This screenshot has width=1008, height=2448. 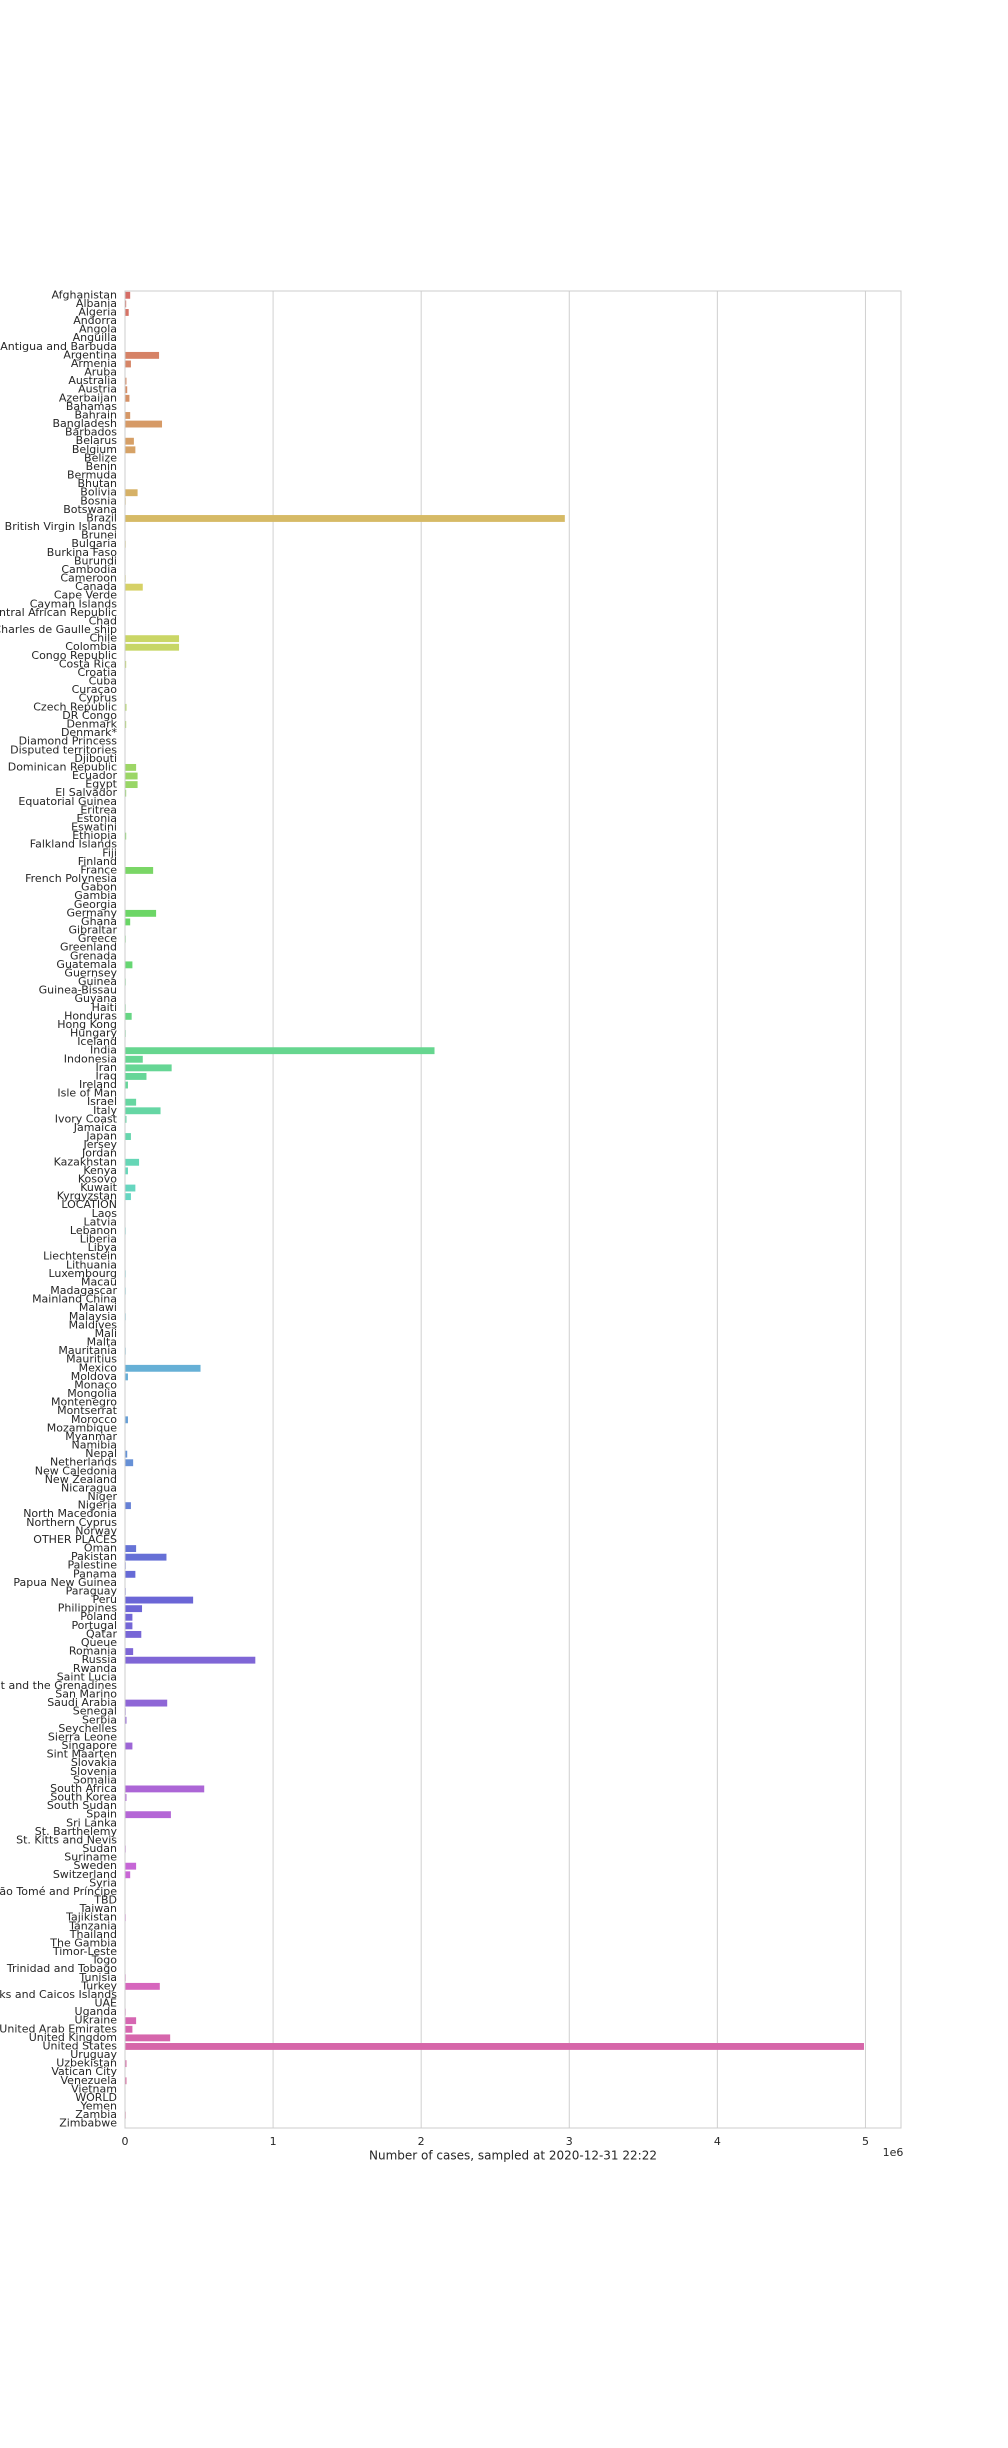 What do you see at coordinates (93, 1324) in the screenshot?
I see `y-tick-label: Maldives` at bounding box center [93, 1324].